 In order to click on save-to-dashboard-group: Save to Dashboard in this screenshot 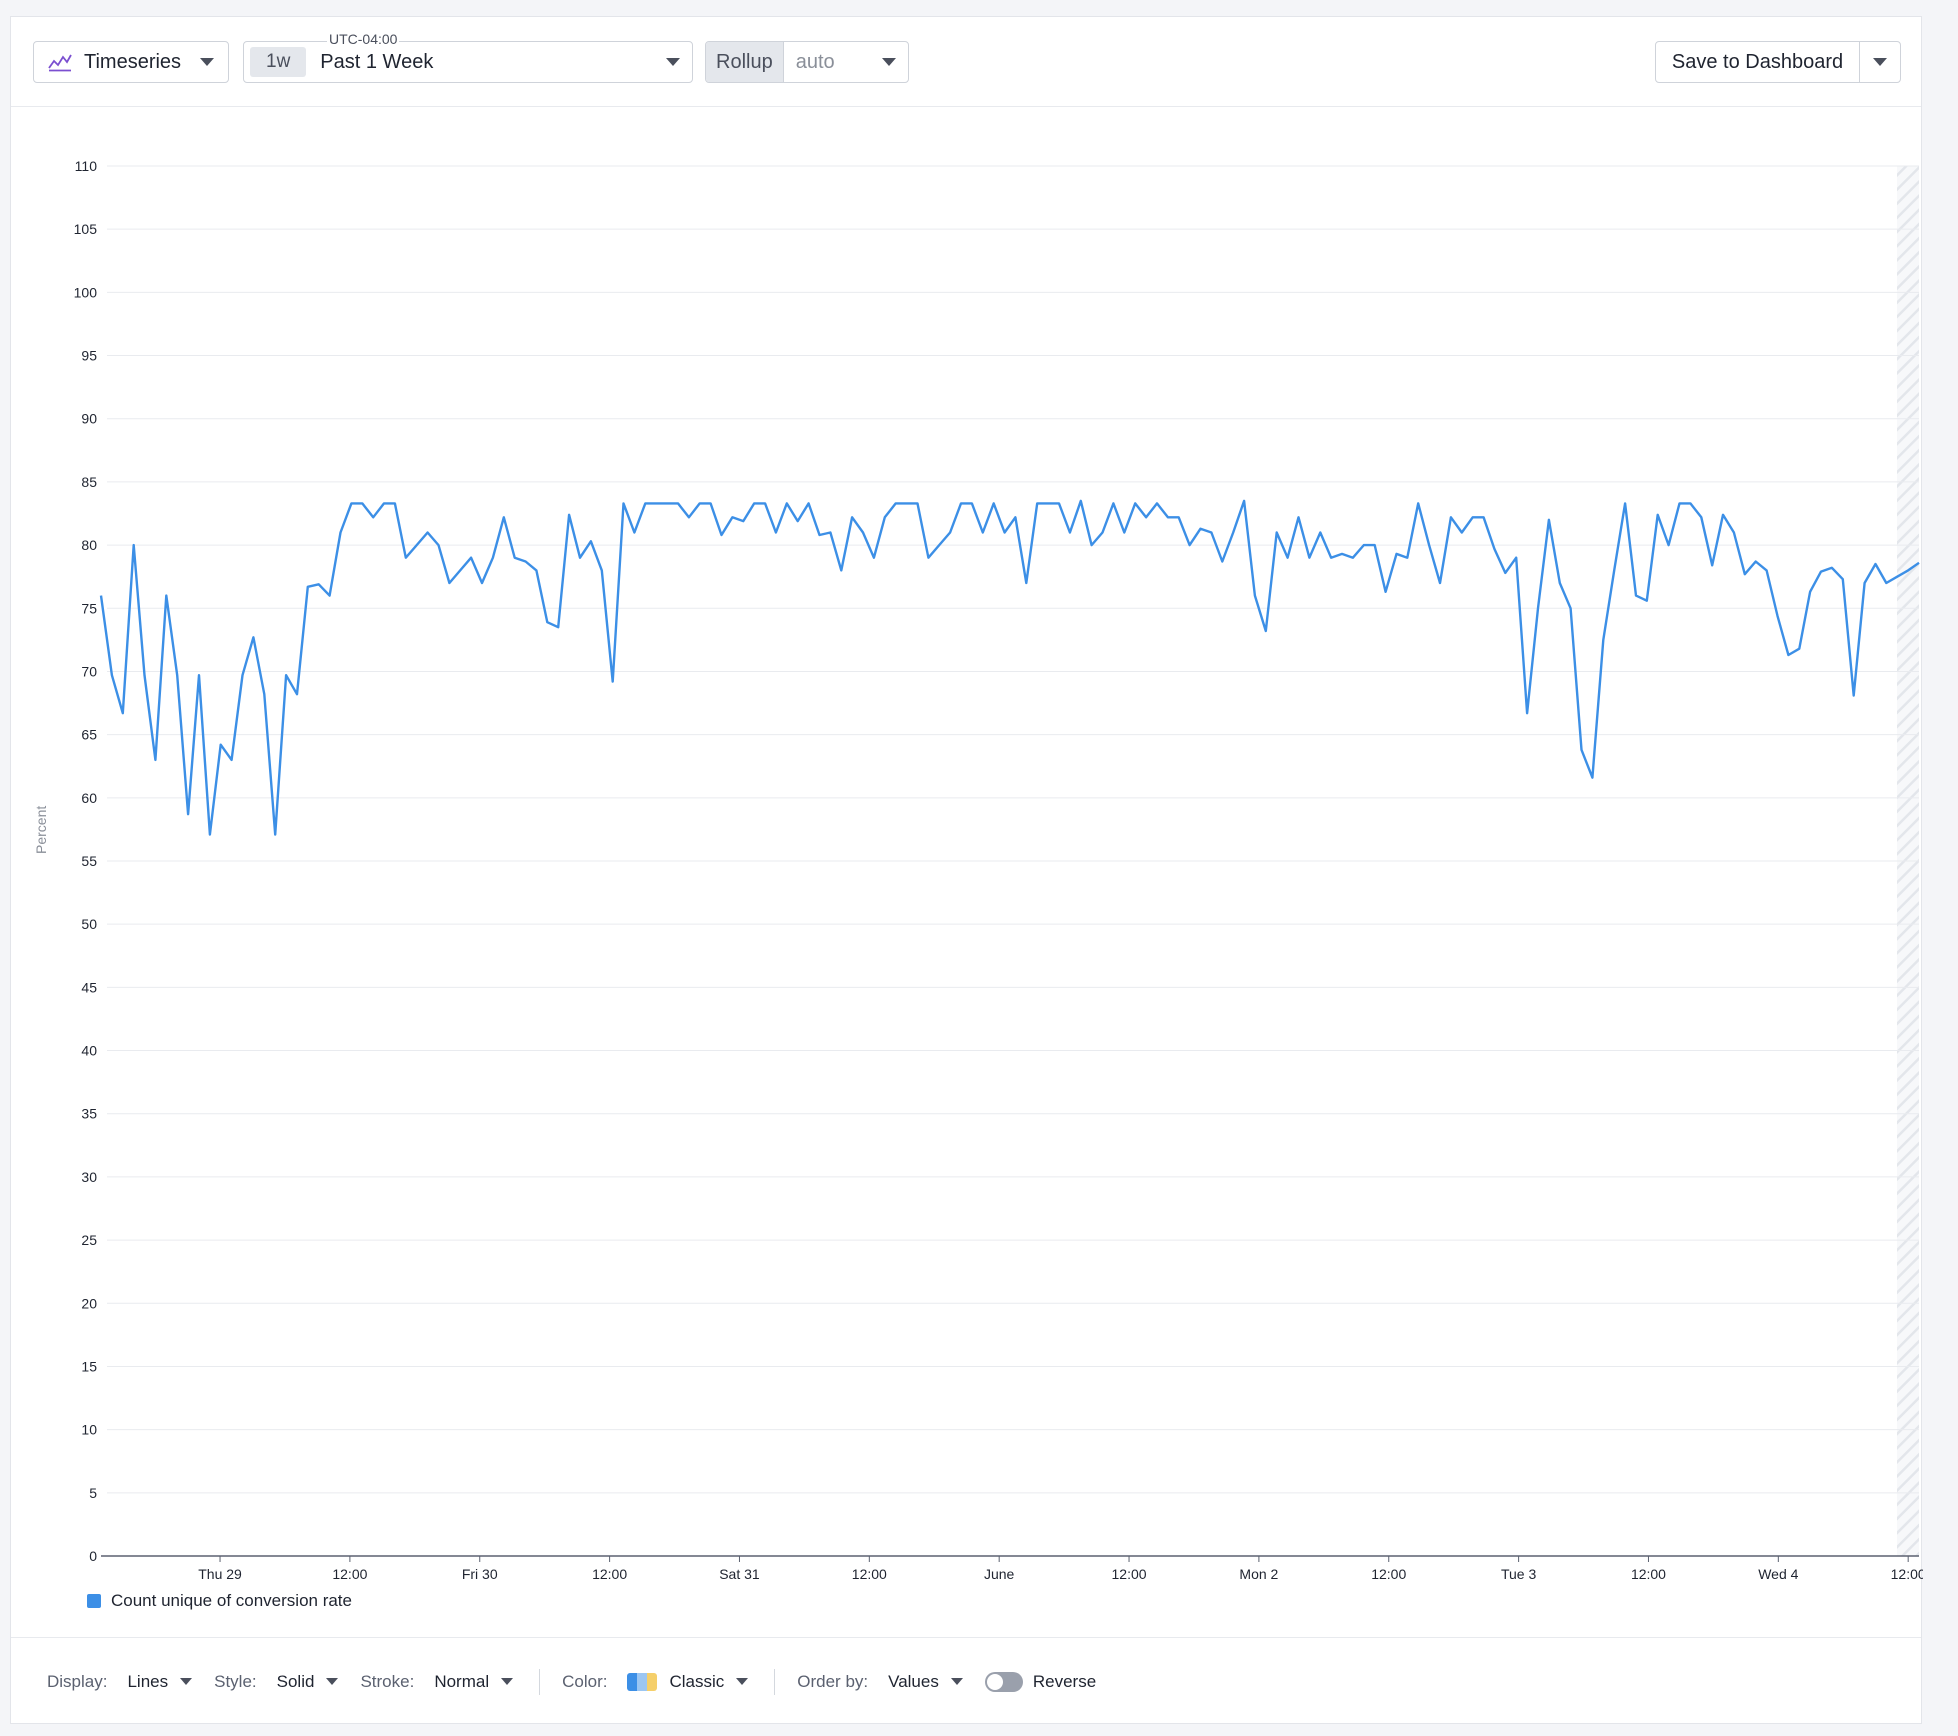, I will do `click(1778, 62)`.